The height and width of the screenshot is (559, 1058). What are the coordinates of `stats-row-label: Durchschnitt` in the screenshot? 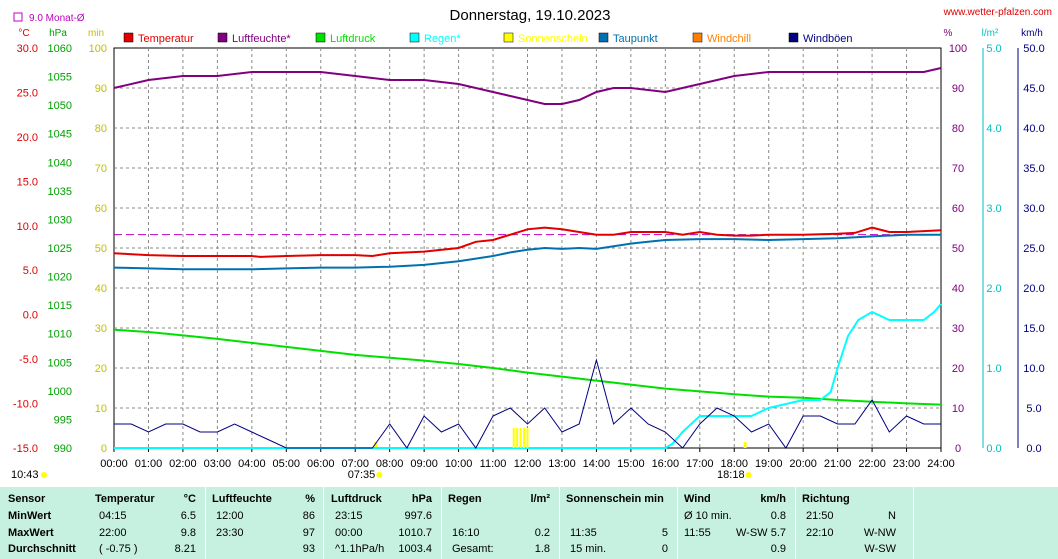 It's located at (42, 549).